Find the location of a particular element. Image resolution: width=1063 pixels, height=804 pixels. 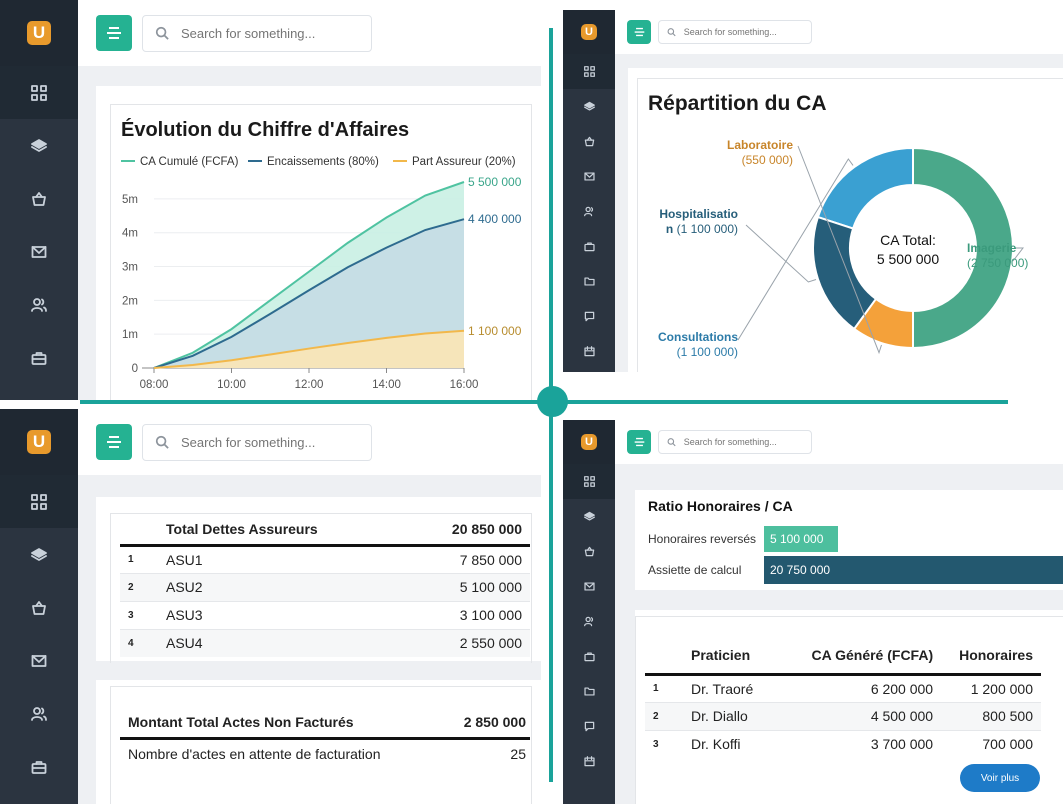

index-header is located at coordinates (668, 656).